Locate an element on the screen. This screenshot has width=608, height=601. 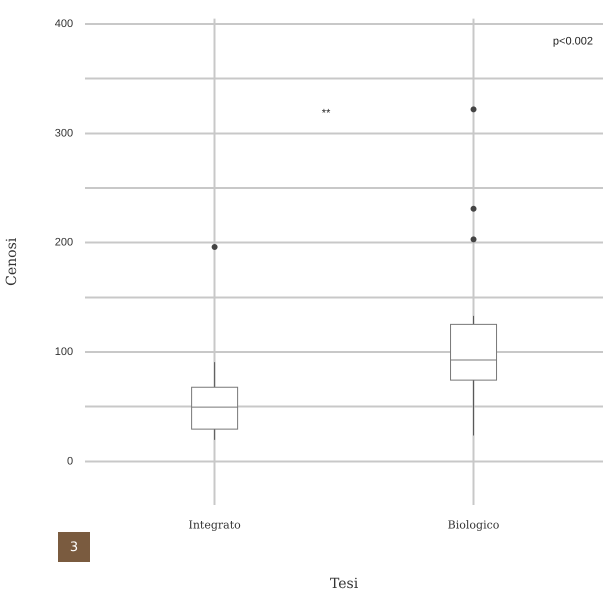
annotation: p<0.002 is located at coordinates (572, 42).